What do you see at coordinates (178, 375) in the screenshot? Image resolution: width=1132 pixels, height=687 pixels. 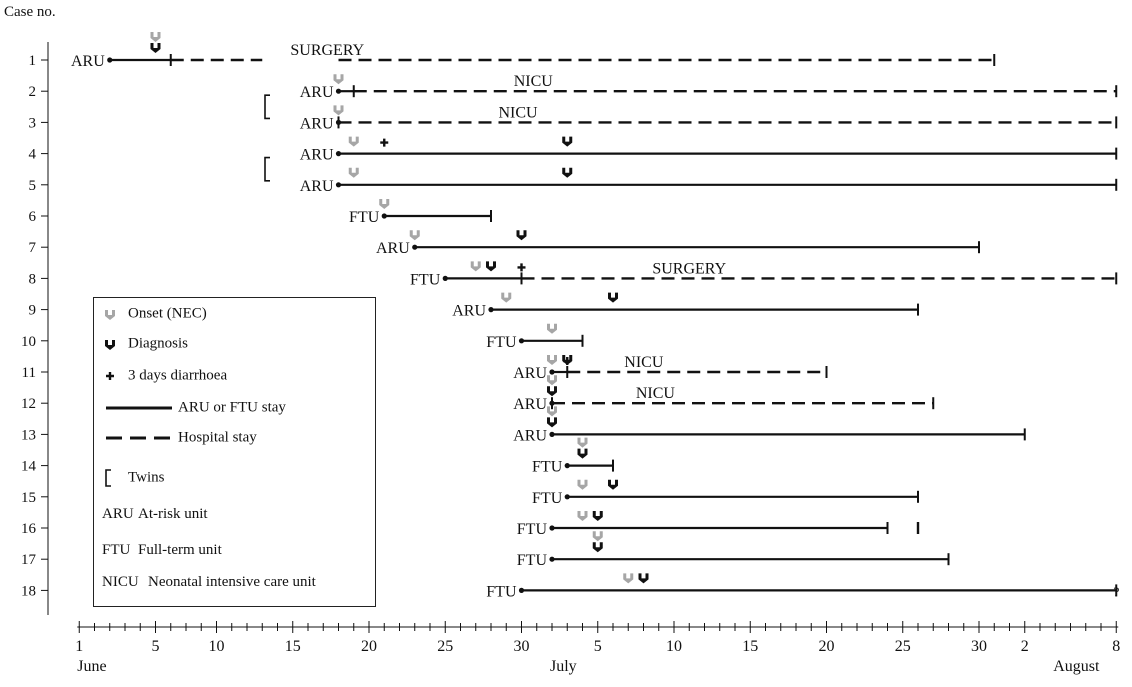 I see `legend-label: 3 days diarrhoea` at bounding box center [178, 375].